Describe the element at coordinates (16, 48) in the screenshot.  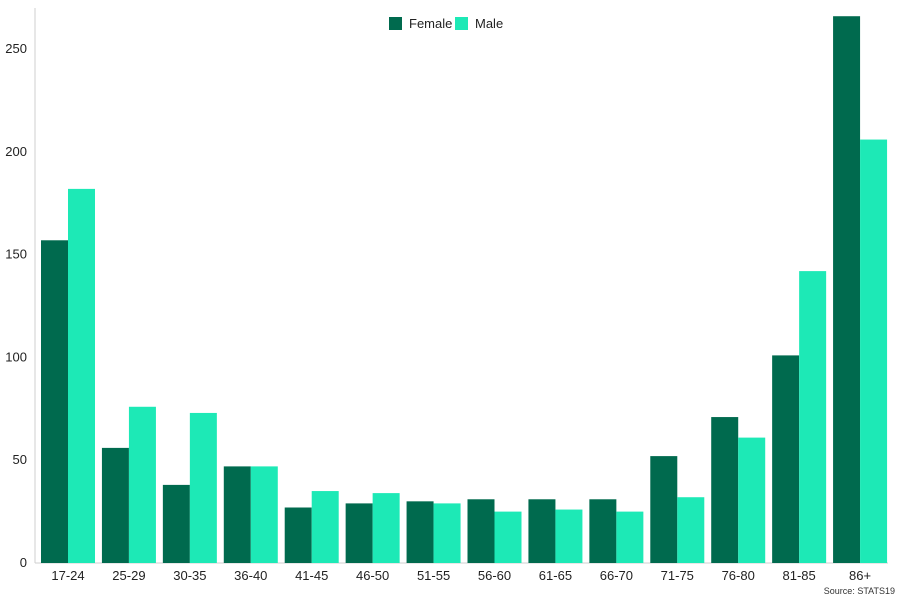
I see `y-tick-label: 250` at that location.